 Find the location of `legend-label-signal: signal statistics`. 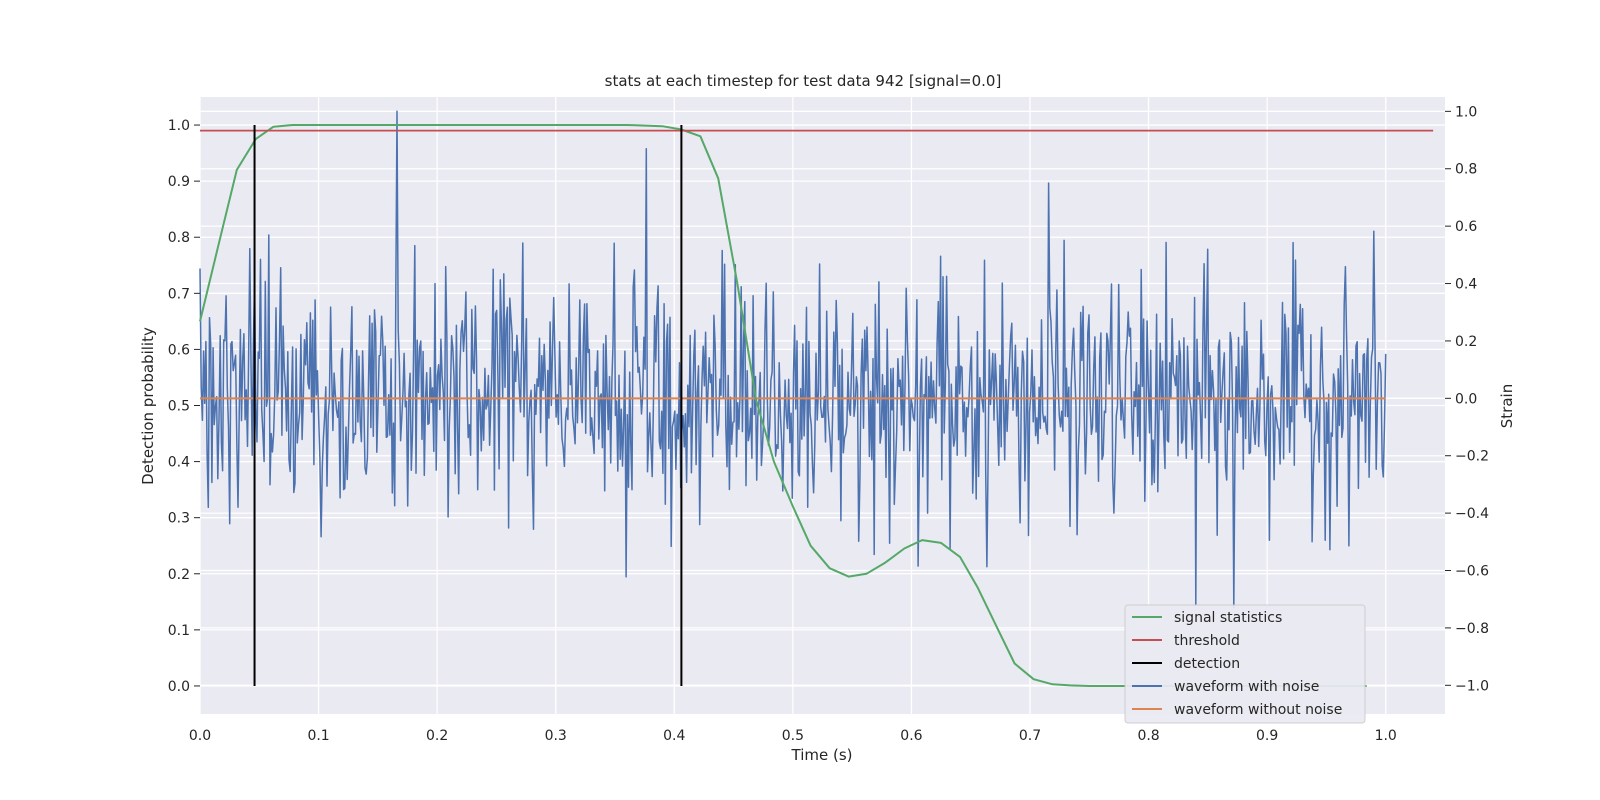

legend-label-signal: signal statistics is located at coordinates (1228, 618).